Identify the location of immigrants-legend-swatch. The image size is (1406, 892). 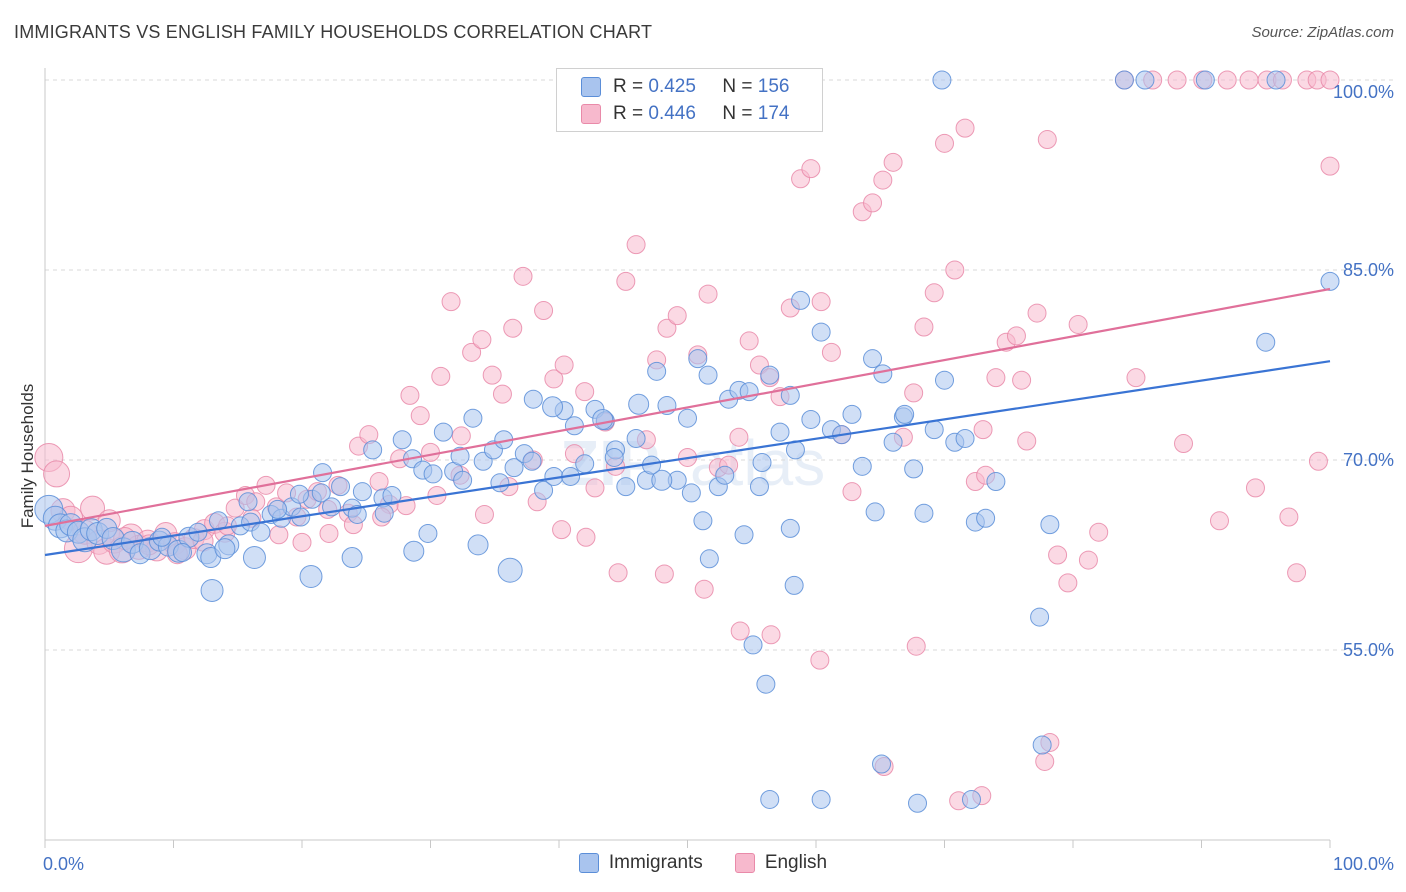
(588, 863).